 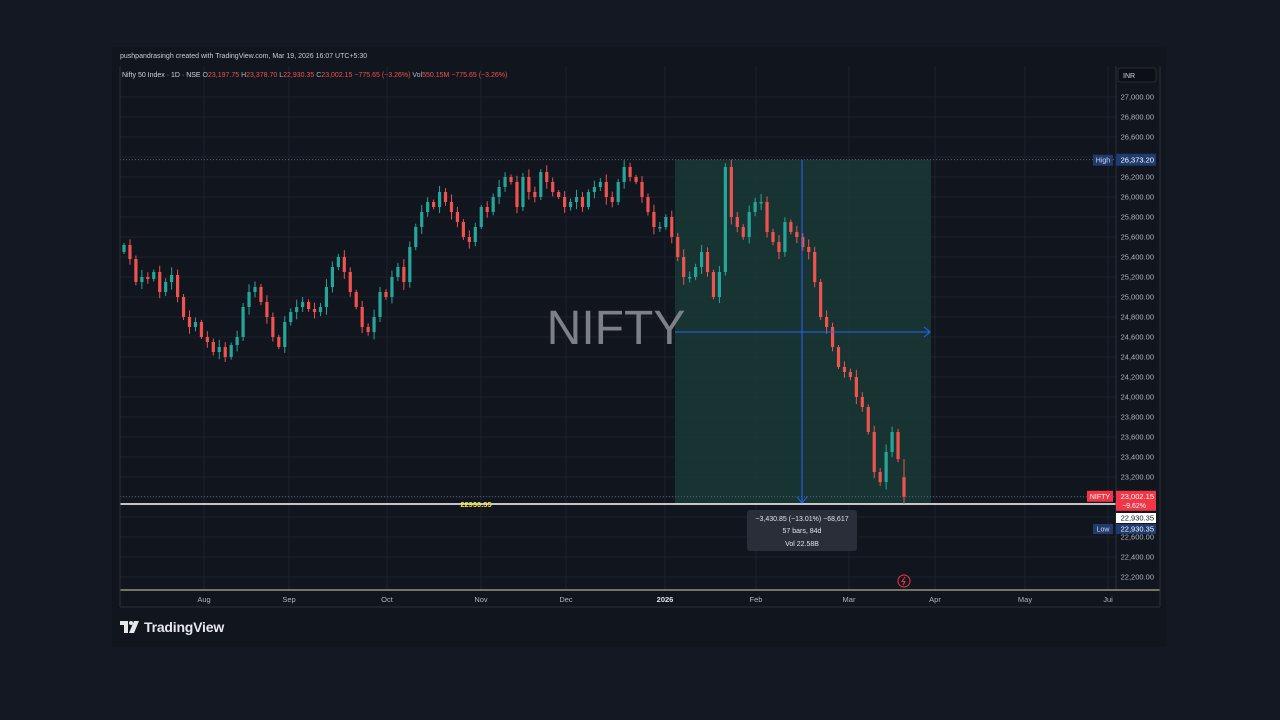 I want to click on y-tick-label: 24,200.00, so click(x=1137, y=377).